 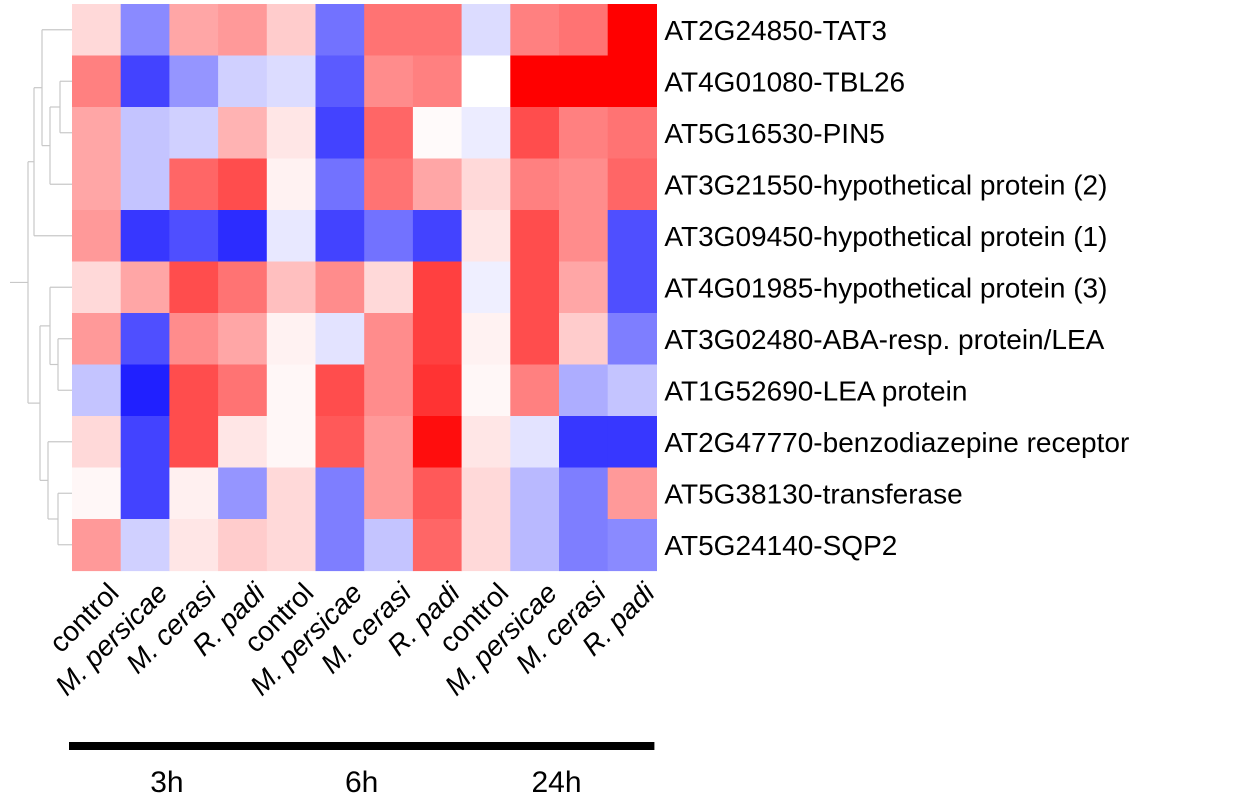 What do you see at coordinates (167, 746) in the screenshot?
I see `group-bar` at bounding box center [167, 746].